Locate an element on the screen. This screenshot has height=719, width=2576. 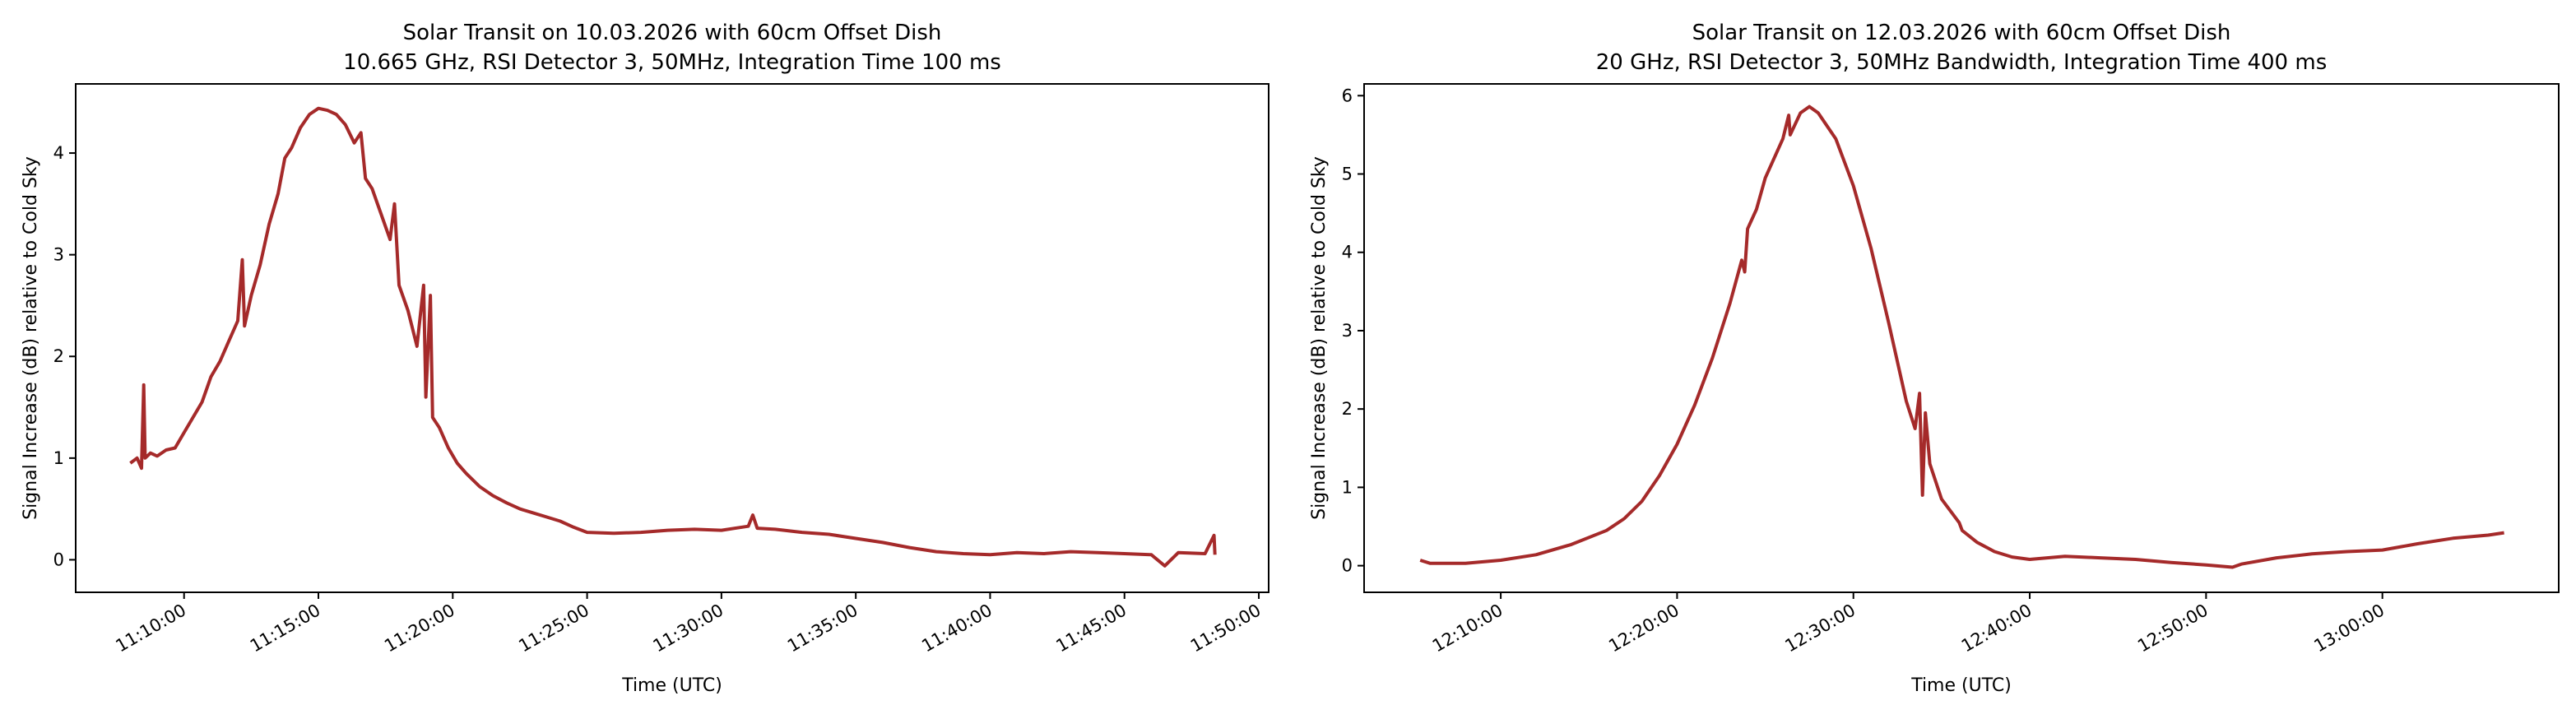
x-tick-label: 11:45:00 is located at coordinates (1091, 628).